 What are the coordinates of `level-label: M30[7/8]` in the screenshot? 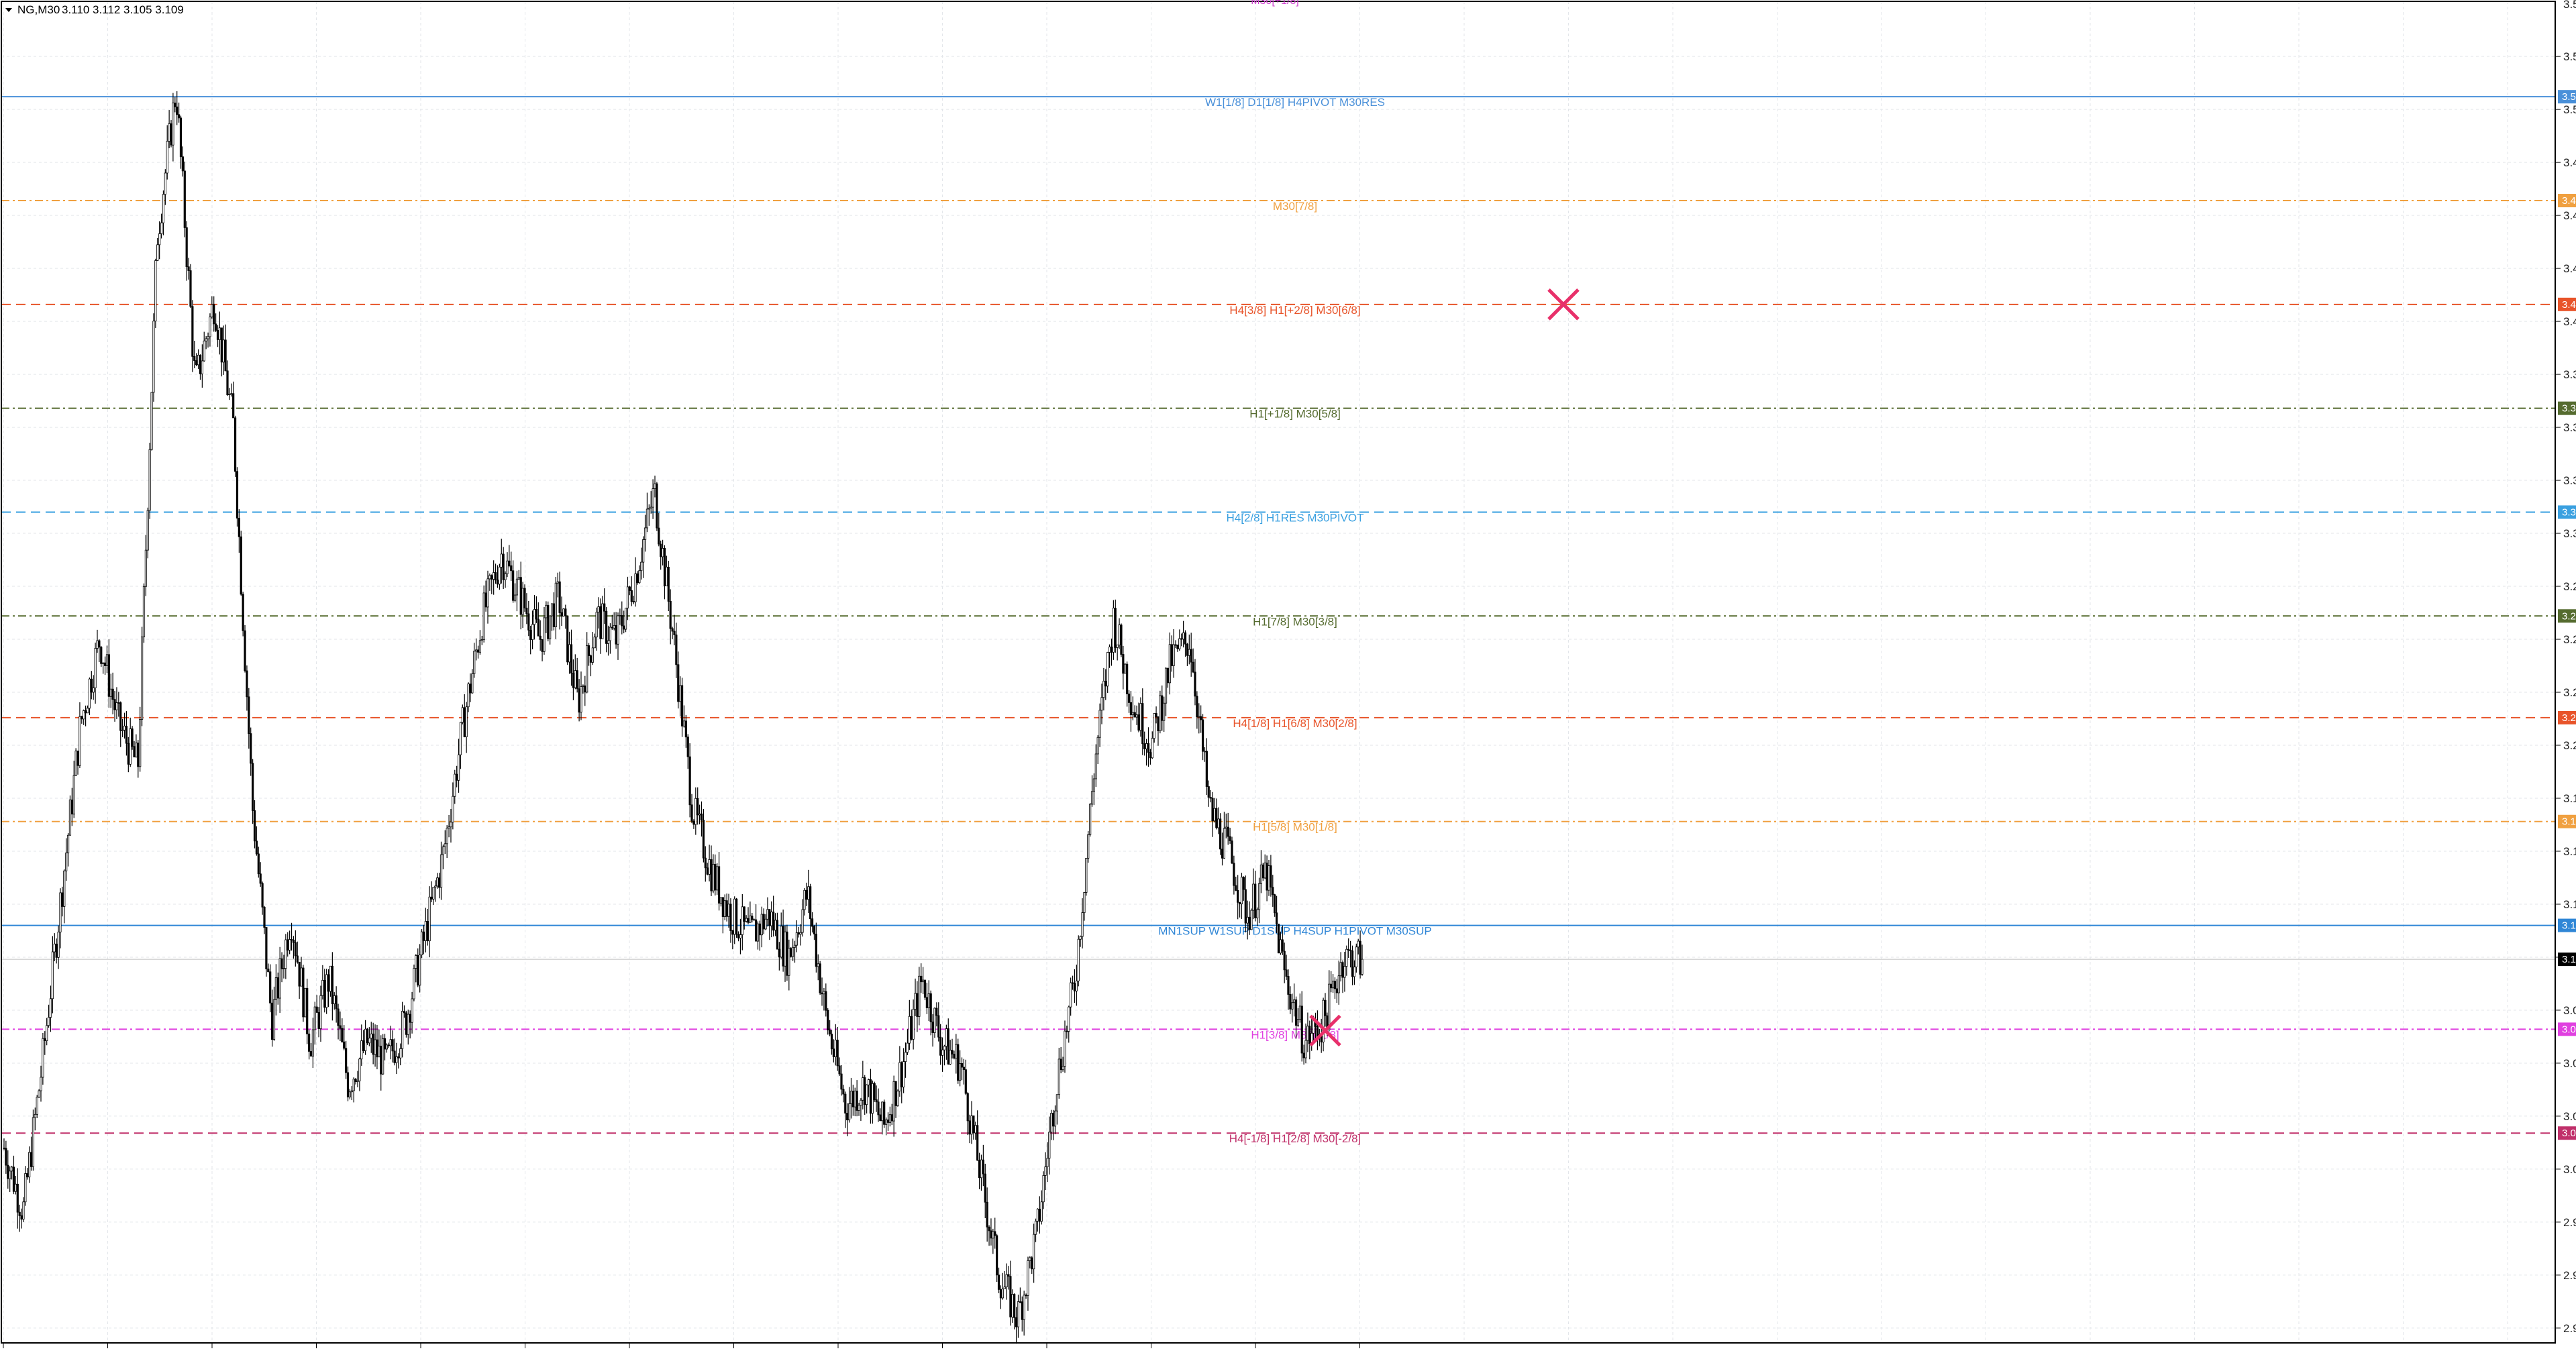 It's located at (1295, 206).